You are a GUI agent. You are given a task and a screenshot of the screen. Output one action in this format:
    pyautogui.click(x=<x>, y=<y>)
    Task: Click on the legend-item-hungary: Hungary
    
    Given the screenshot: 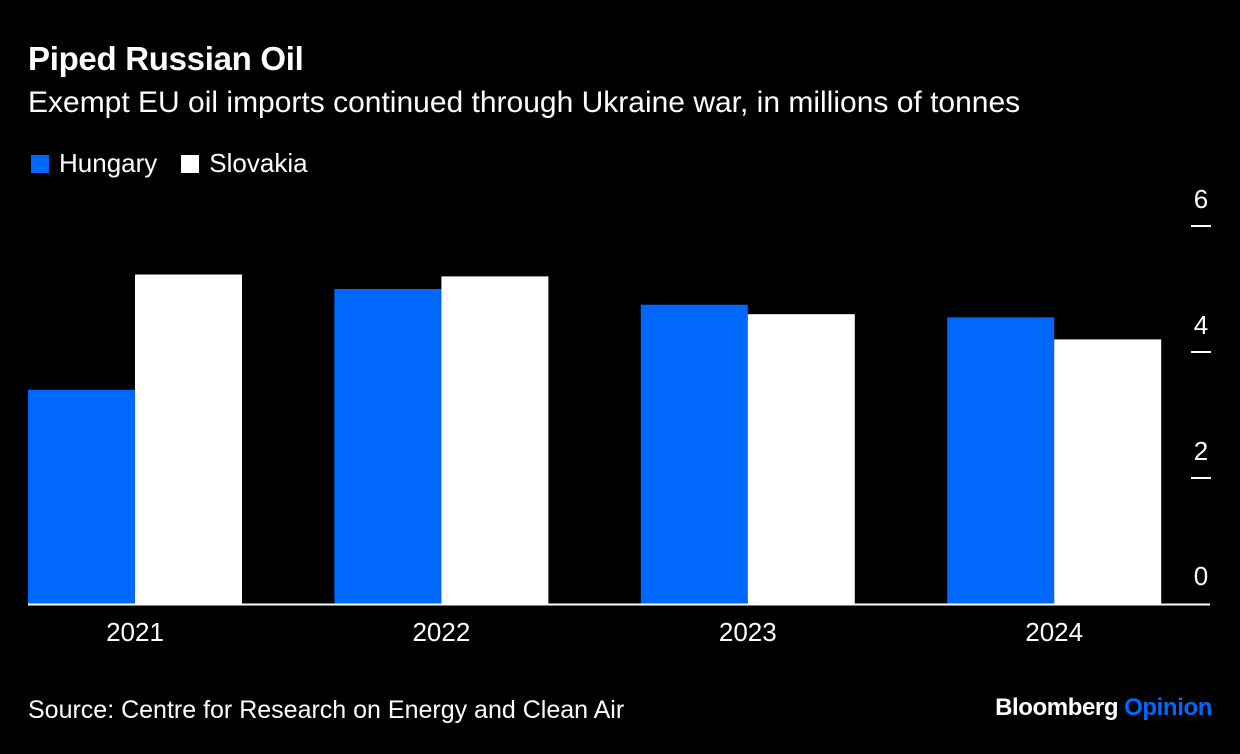 What is the action you would take?
    pyautogui.click(x=94, y=163)
    